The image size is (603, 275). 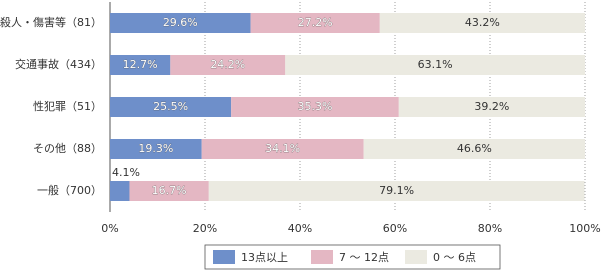 I want to click on x-tick-label: 0%, so click(x=109, y=228).